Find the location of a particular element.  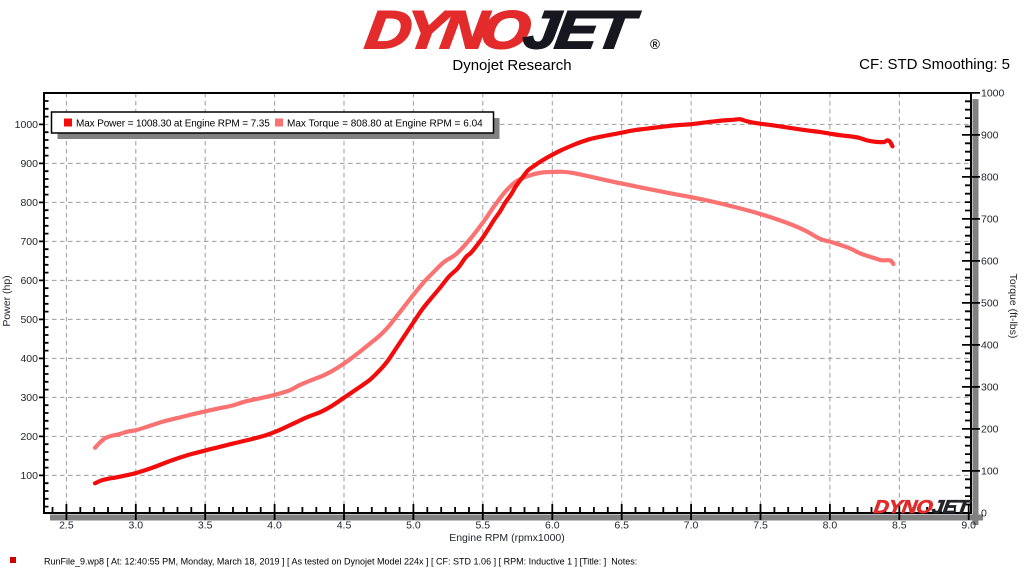

svg-text: 0 is located at coordinates (984, 514).